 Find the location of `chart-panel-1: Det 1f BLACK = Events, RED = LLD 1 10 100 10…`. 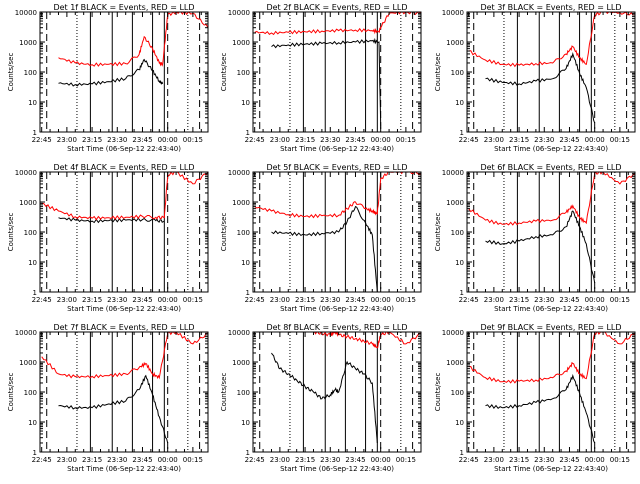

chart-panel-1: Det 1f BLACK = Events, RED = LLD 1 10 100 10… is located at coordinates (108, 78).